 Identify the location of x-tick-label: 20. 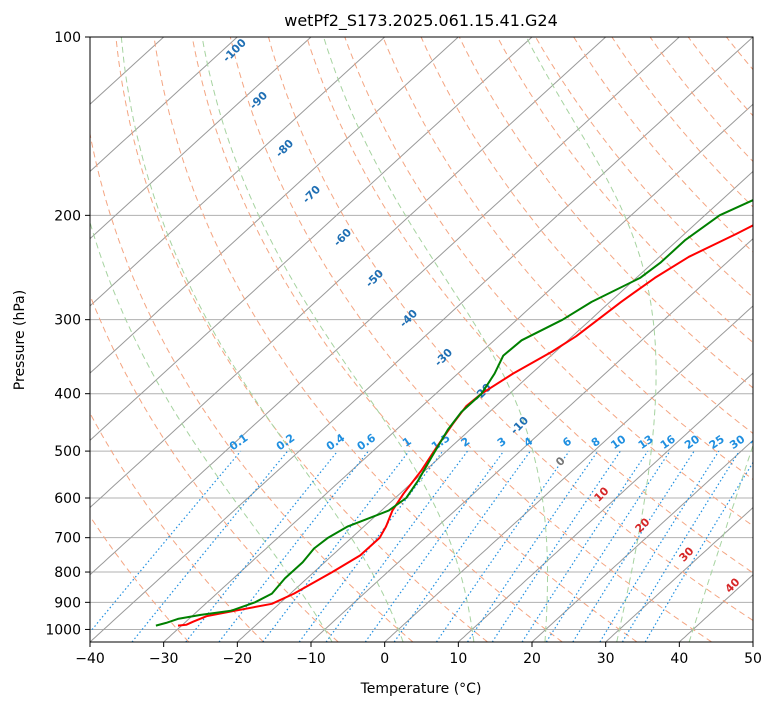
(532, 659).